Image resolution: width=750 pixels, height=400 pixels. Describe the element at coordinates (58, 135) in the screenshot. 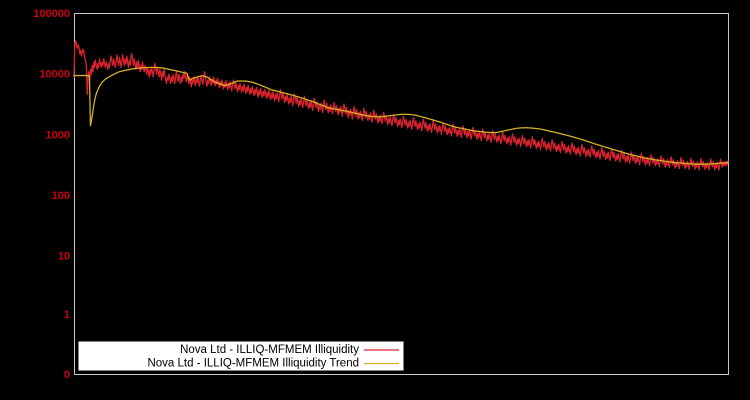

I see `y-axis-tick-label: 1000` at that location.